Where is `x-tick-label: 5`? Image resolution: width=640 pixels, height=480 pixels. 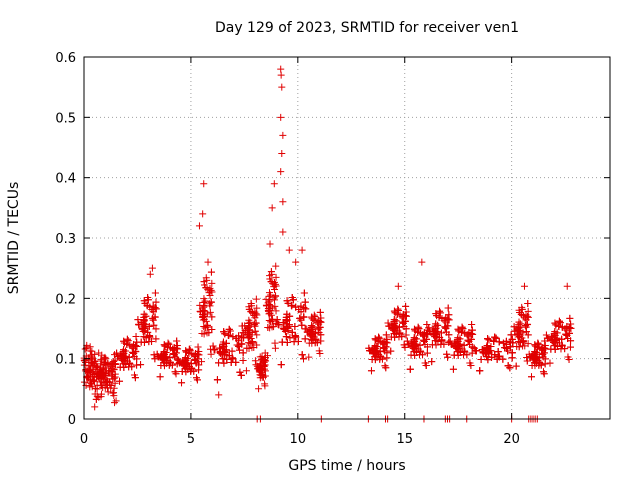
x-tick-label: 5 is located at coordinates (191, 439).